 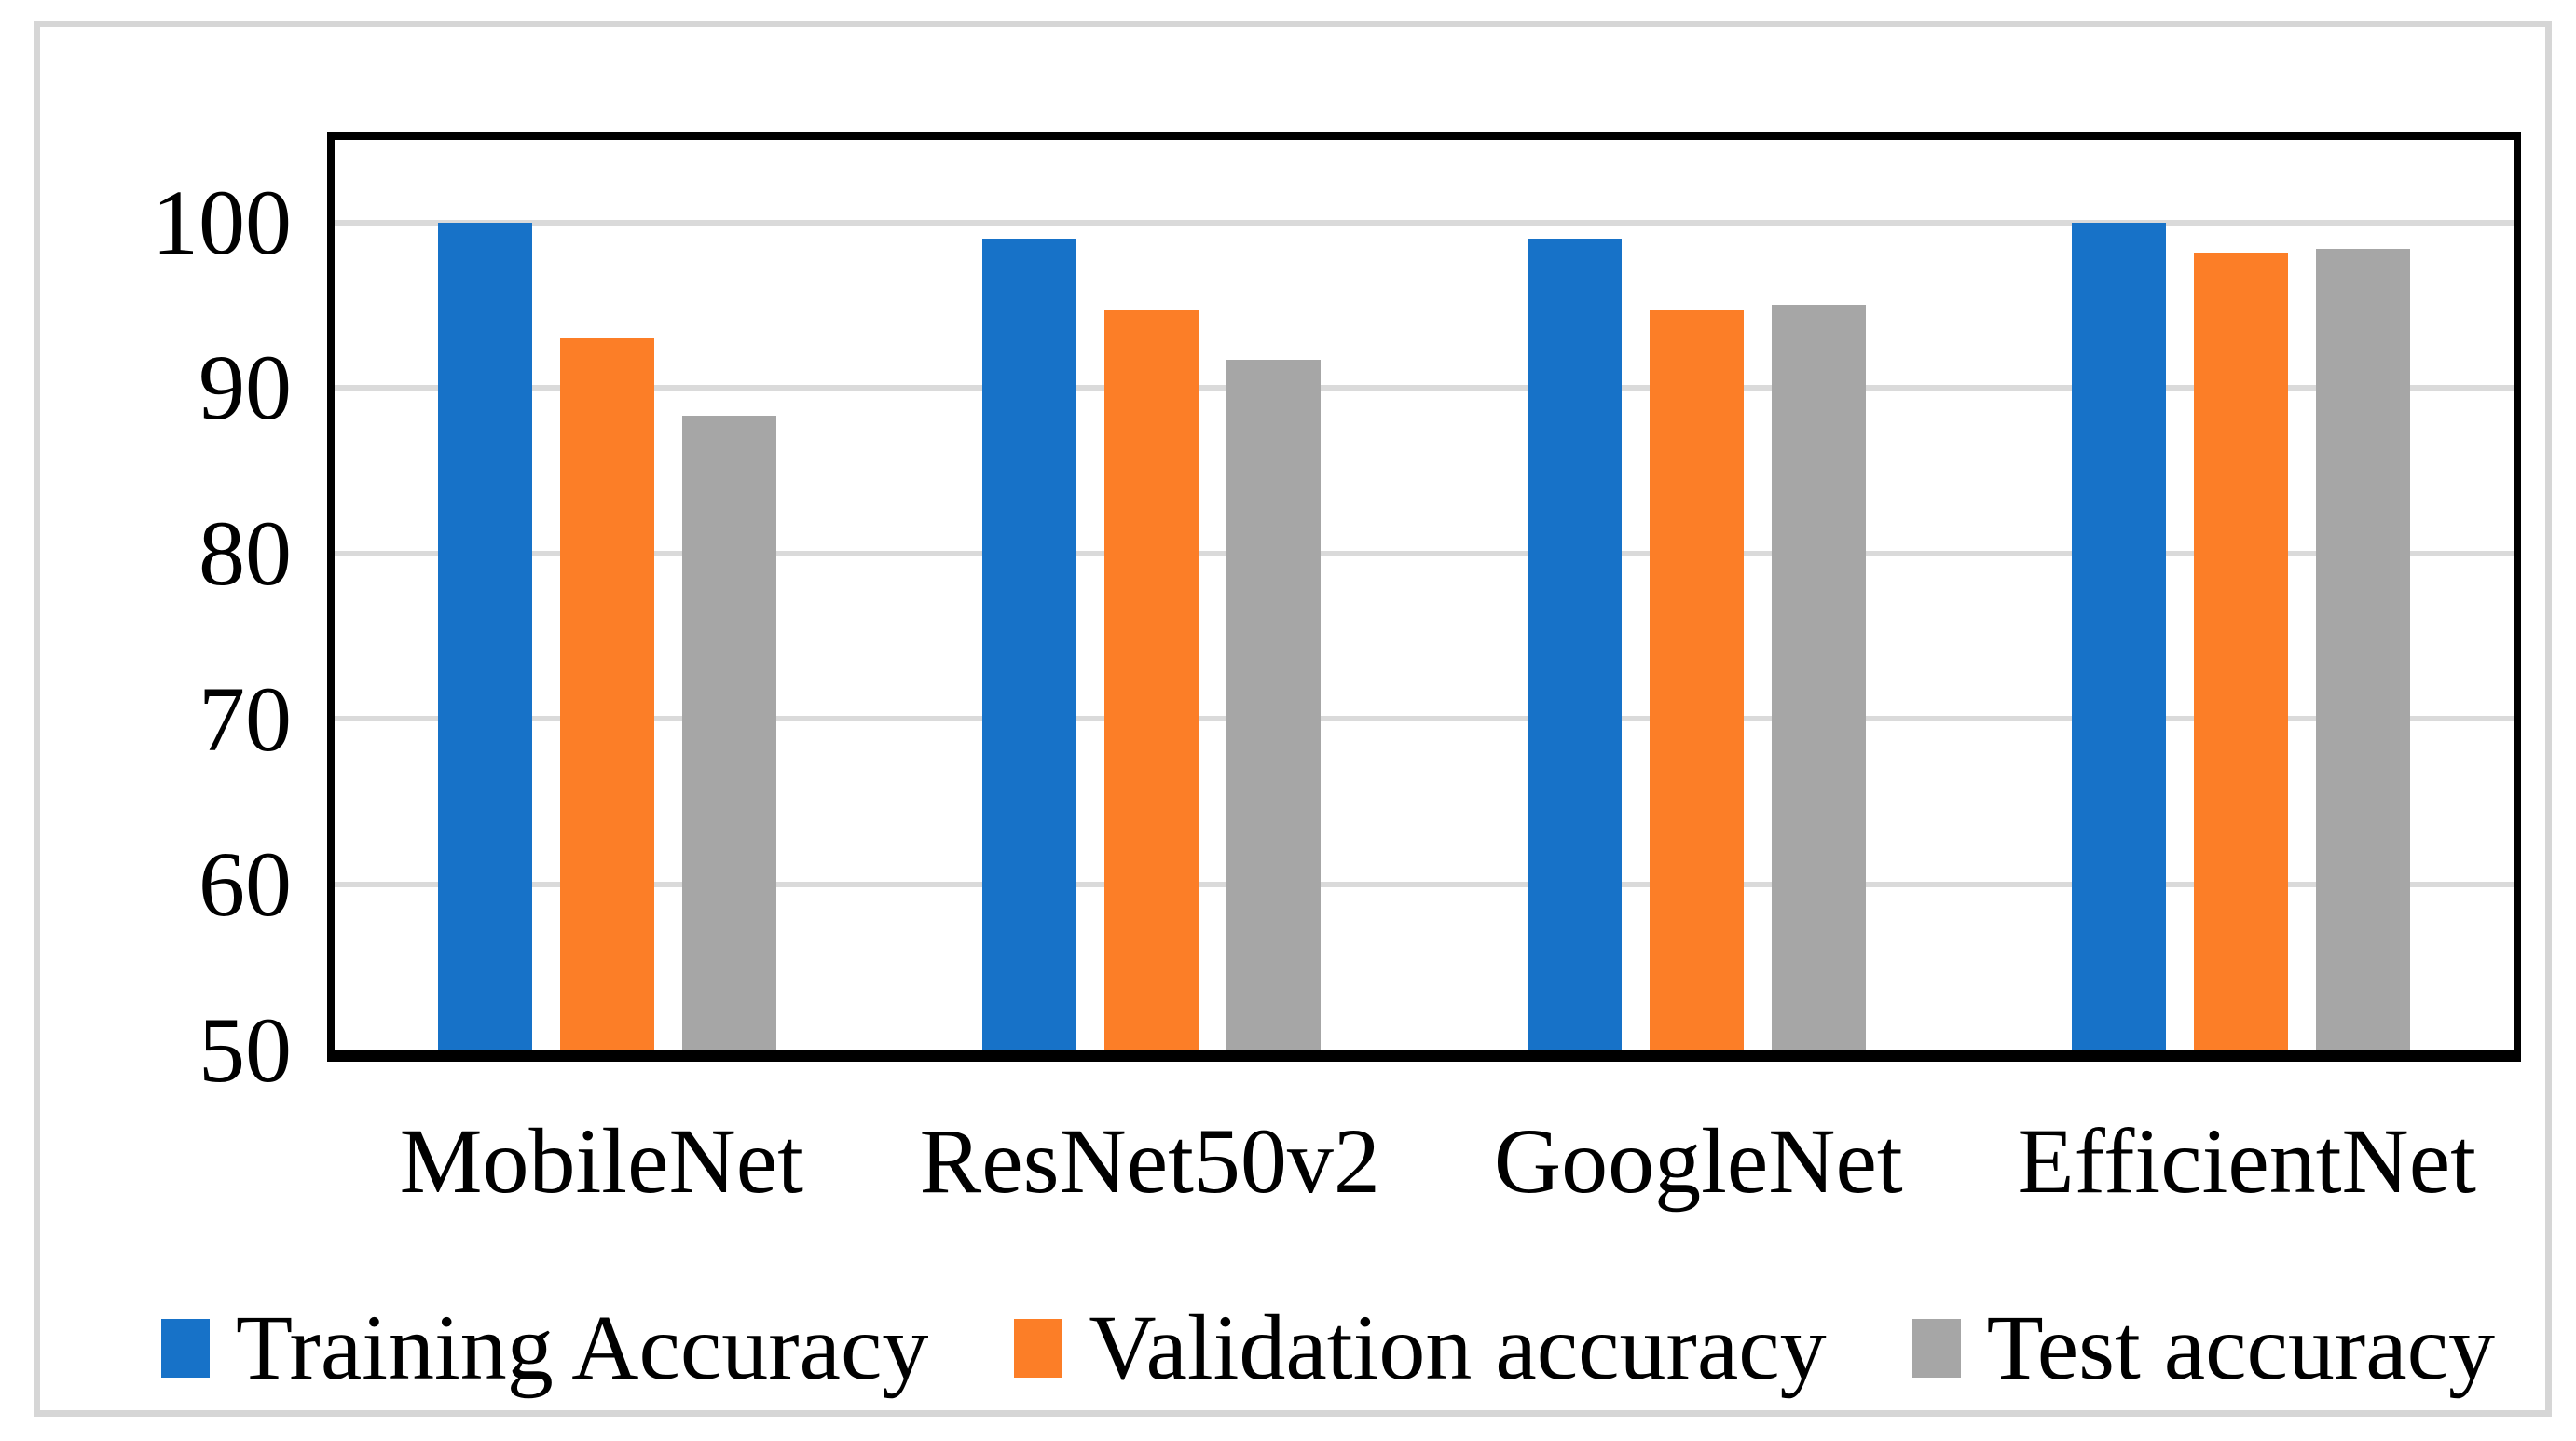 I want to click on bar-mobilenet-validation-accuracy, so click(x=606, y=693).